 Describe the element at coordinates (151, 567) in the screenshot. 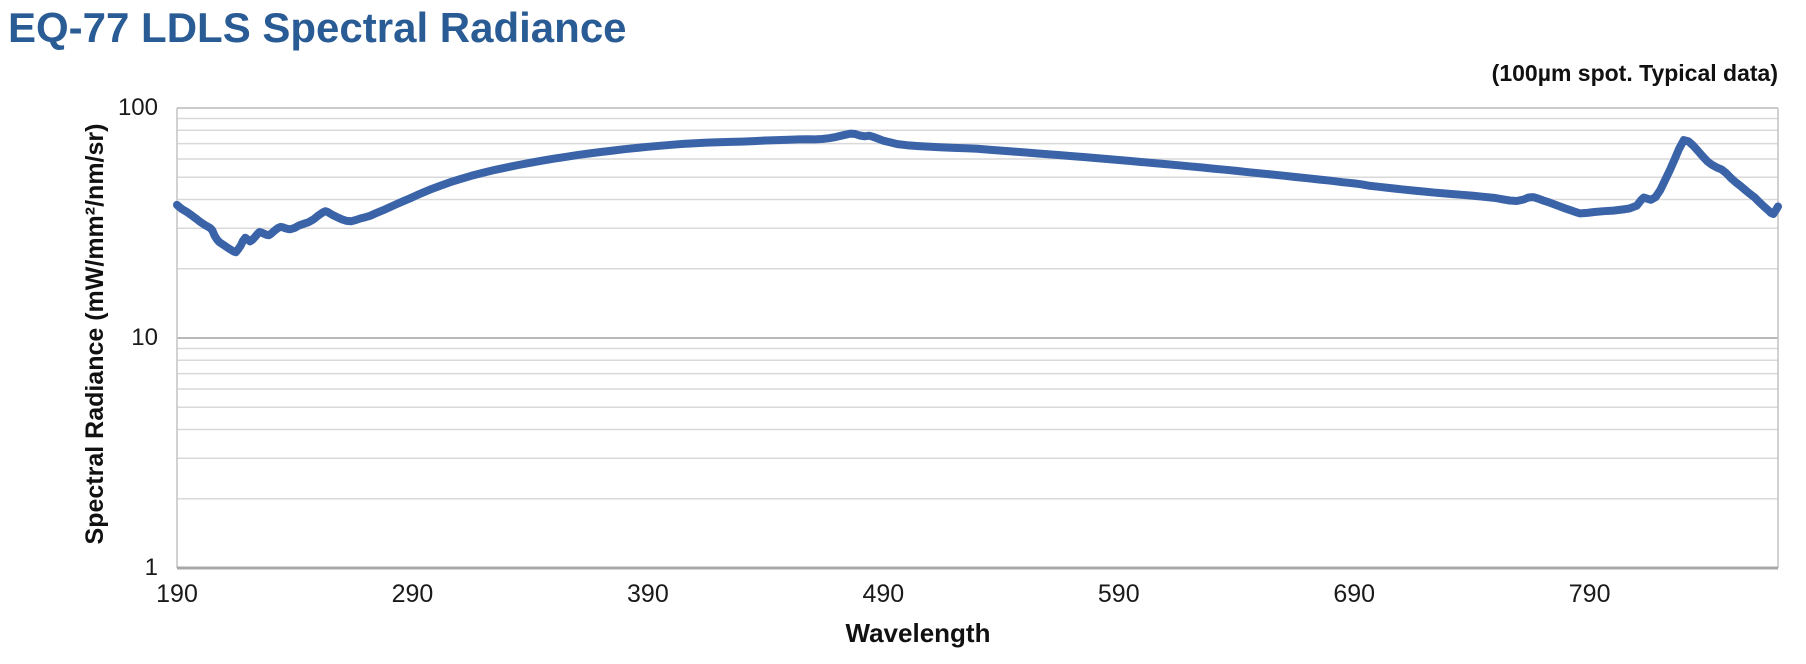

I see `y-tick-label: 1` at that location.